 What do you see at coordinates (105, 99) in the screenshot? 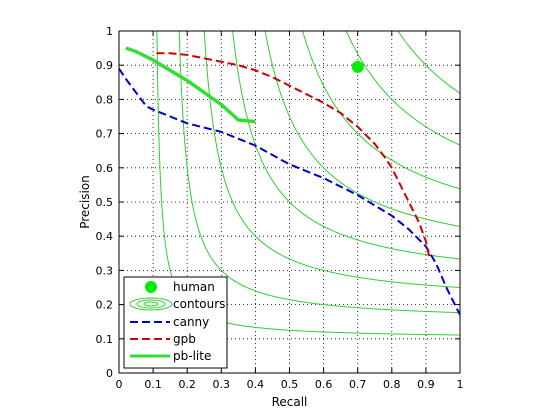
I see `y-tick-label: 0.8` at bounding box center [105, 99].